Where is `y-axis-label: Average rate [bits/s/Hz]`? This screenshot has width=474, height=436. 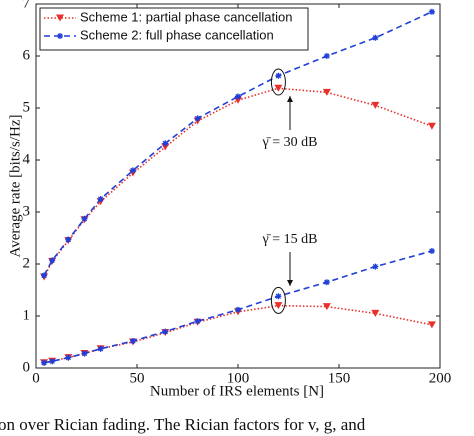
y-axis-label: Average rate [bits/s/Hz] is located at coordinates (15, 186).